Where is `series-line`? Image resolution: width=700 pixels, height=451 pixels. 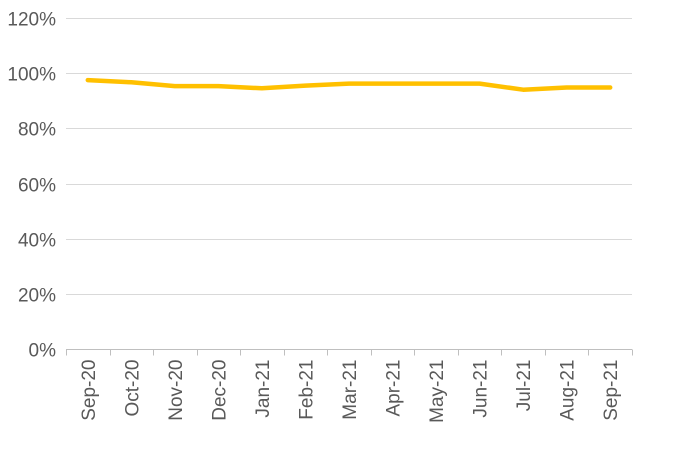 series-line is located at coordinates (349, 84).